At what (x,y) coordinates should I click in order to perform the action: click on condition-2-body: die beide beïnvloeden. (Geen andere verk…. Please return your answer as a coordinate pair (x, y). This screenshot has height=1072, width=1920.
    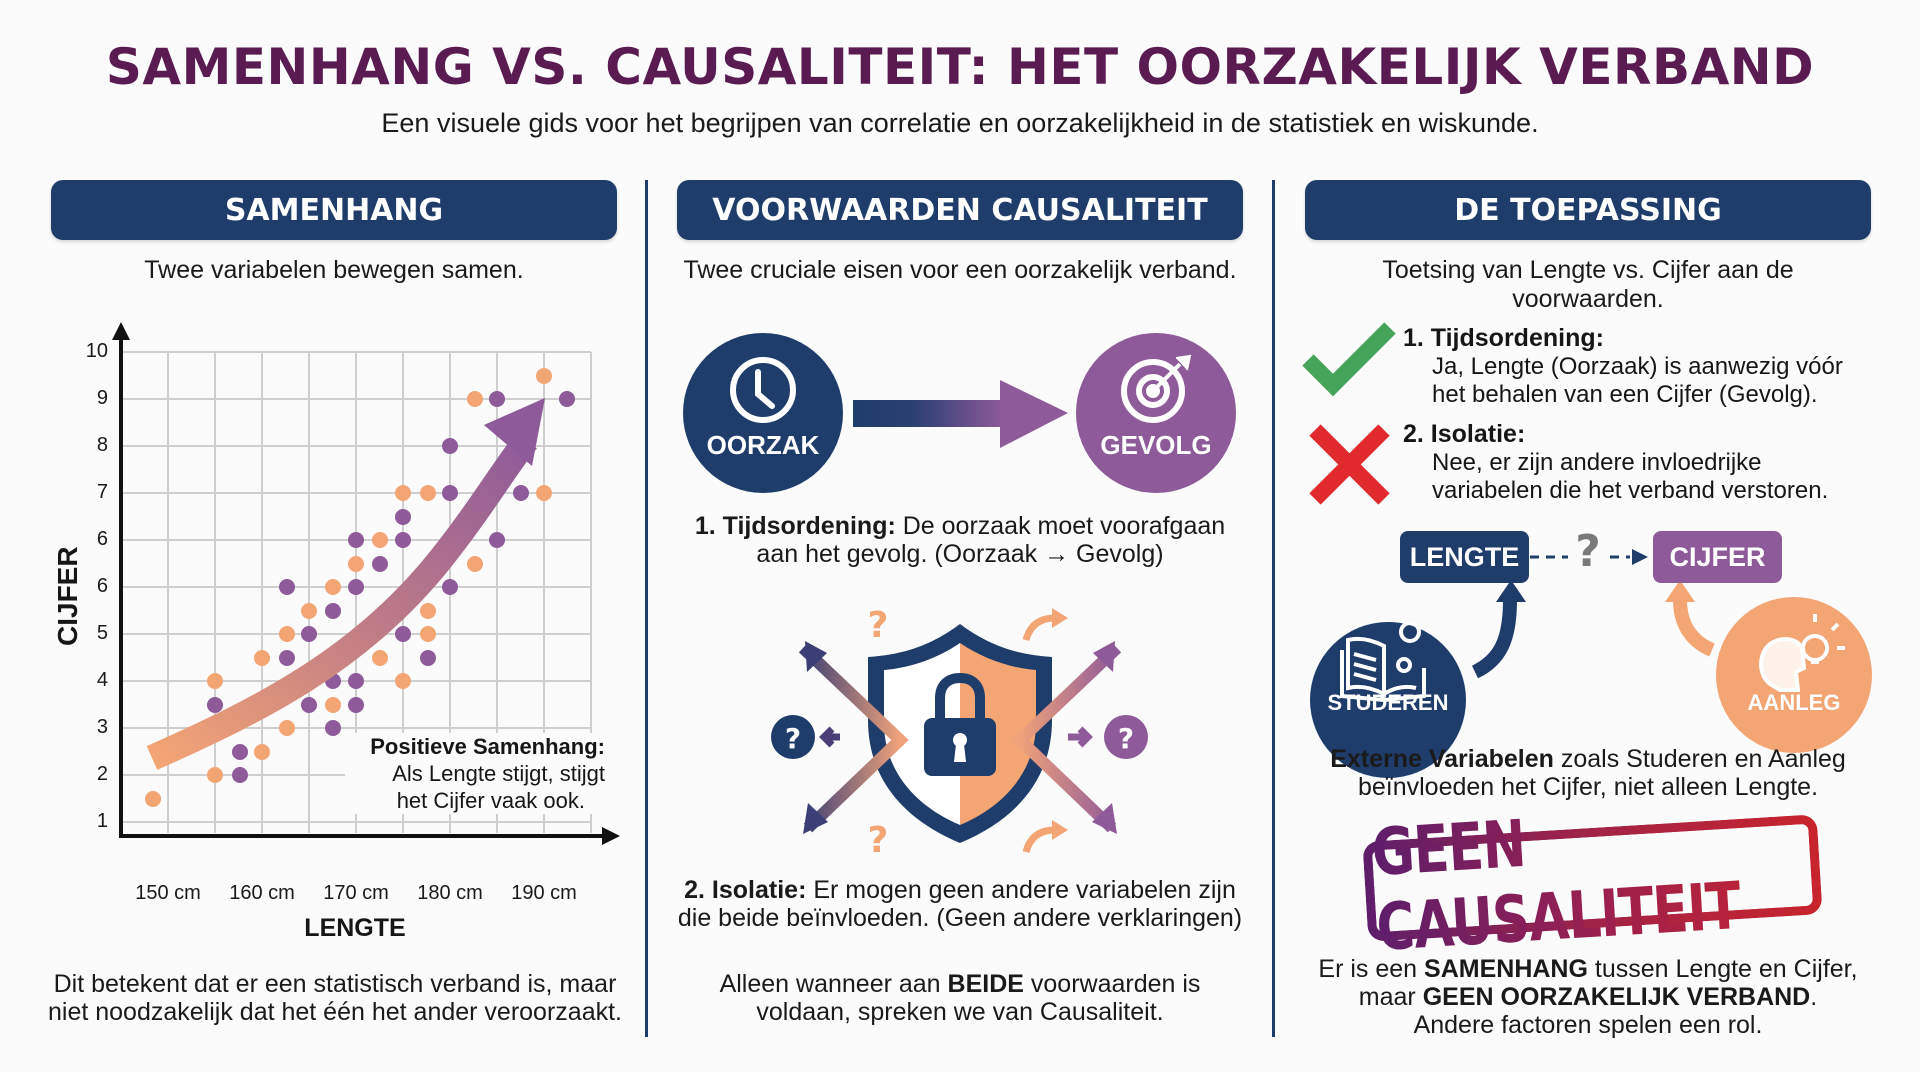
    Looking at the image, I should click on (960, 918).